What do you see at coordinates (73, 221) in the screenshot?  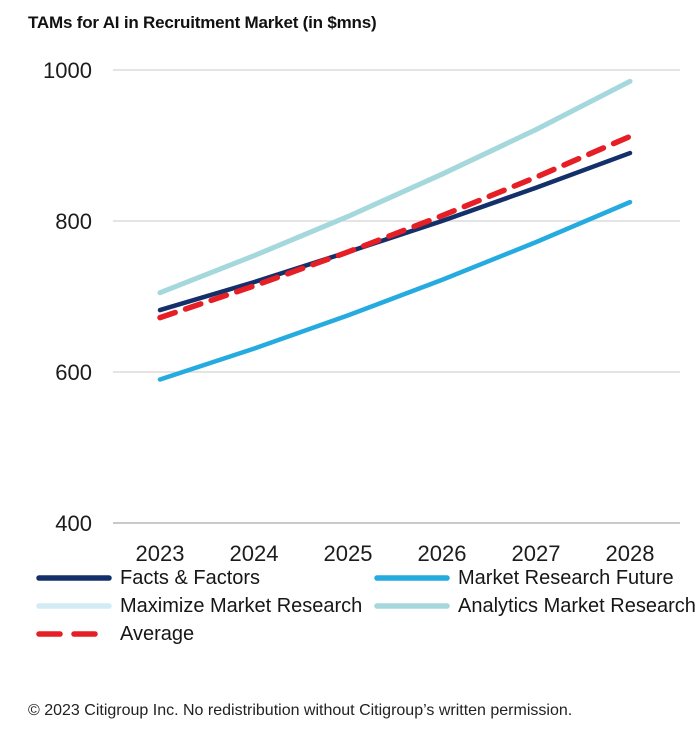 I see `y-tick-label-800: 800` at bounding box center [73, 221].